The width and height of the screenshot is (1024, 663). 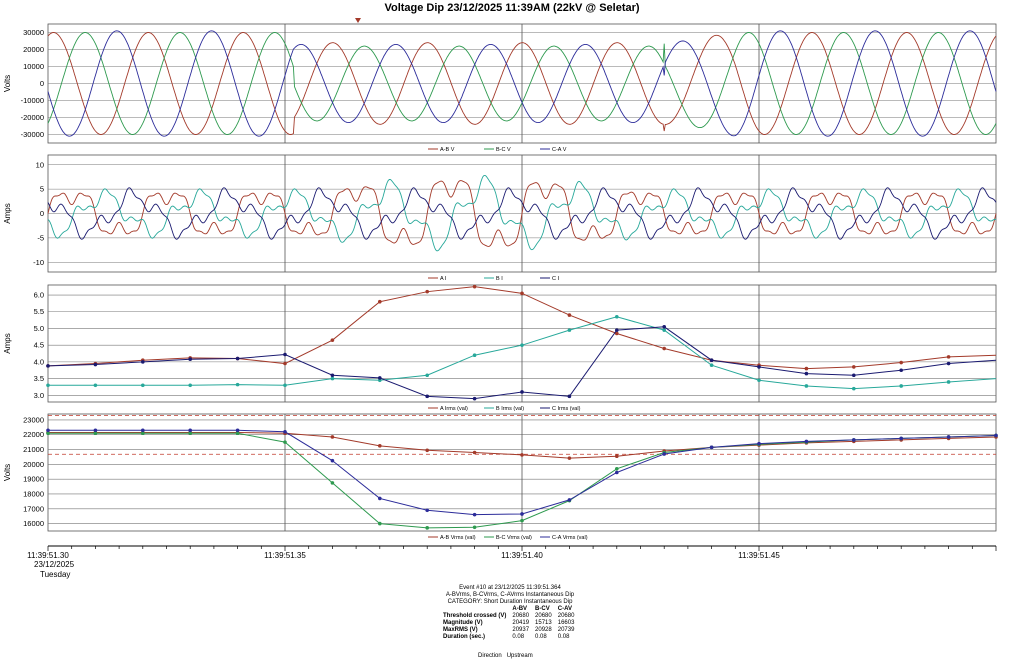 What do you see at coordinates (566, 623) in the screenshot?
I see `cell: 16603` at bounding box center [566, 623].